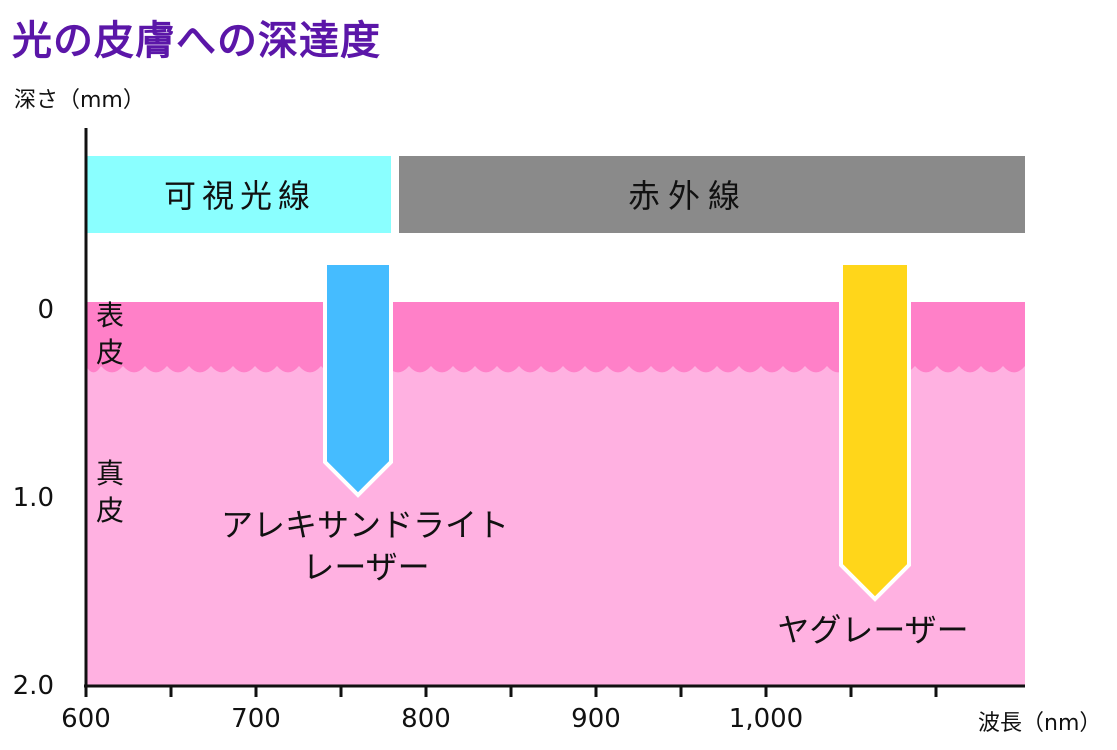  What do you see at coordinates (86, 719) in the screenshot?
I see `x-tick-label: 600` at bounding box center [86, 719].